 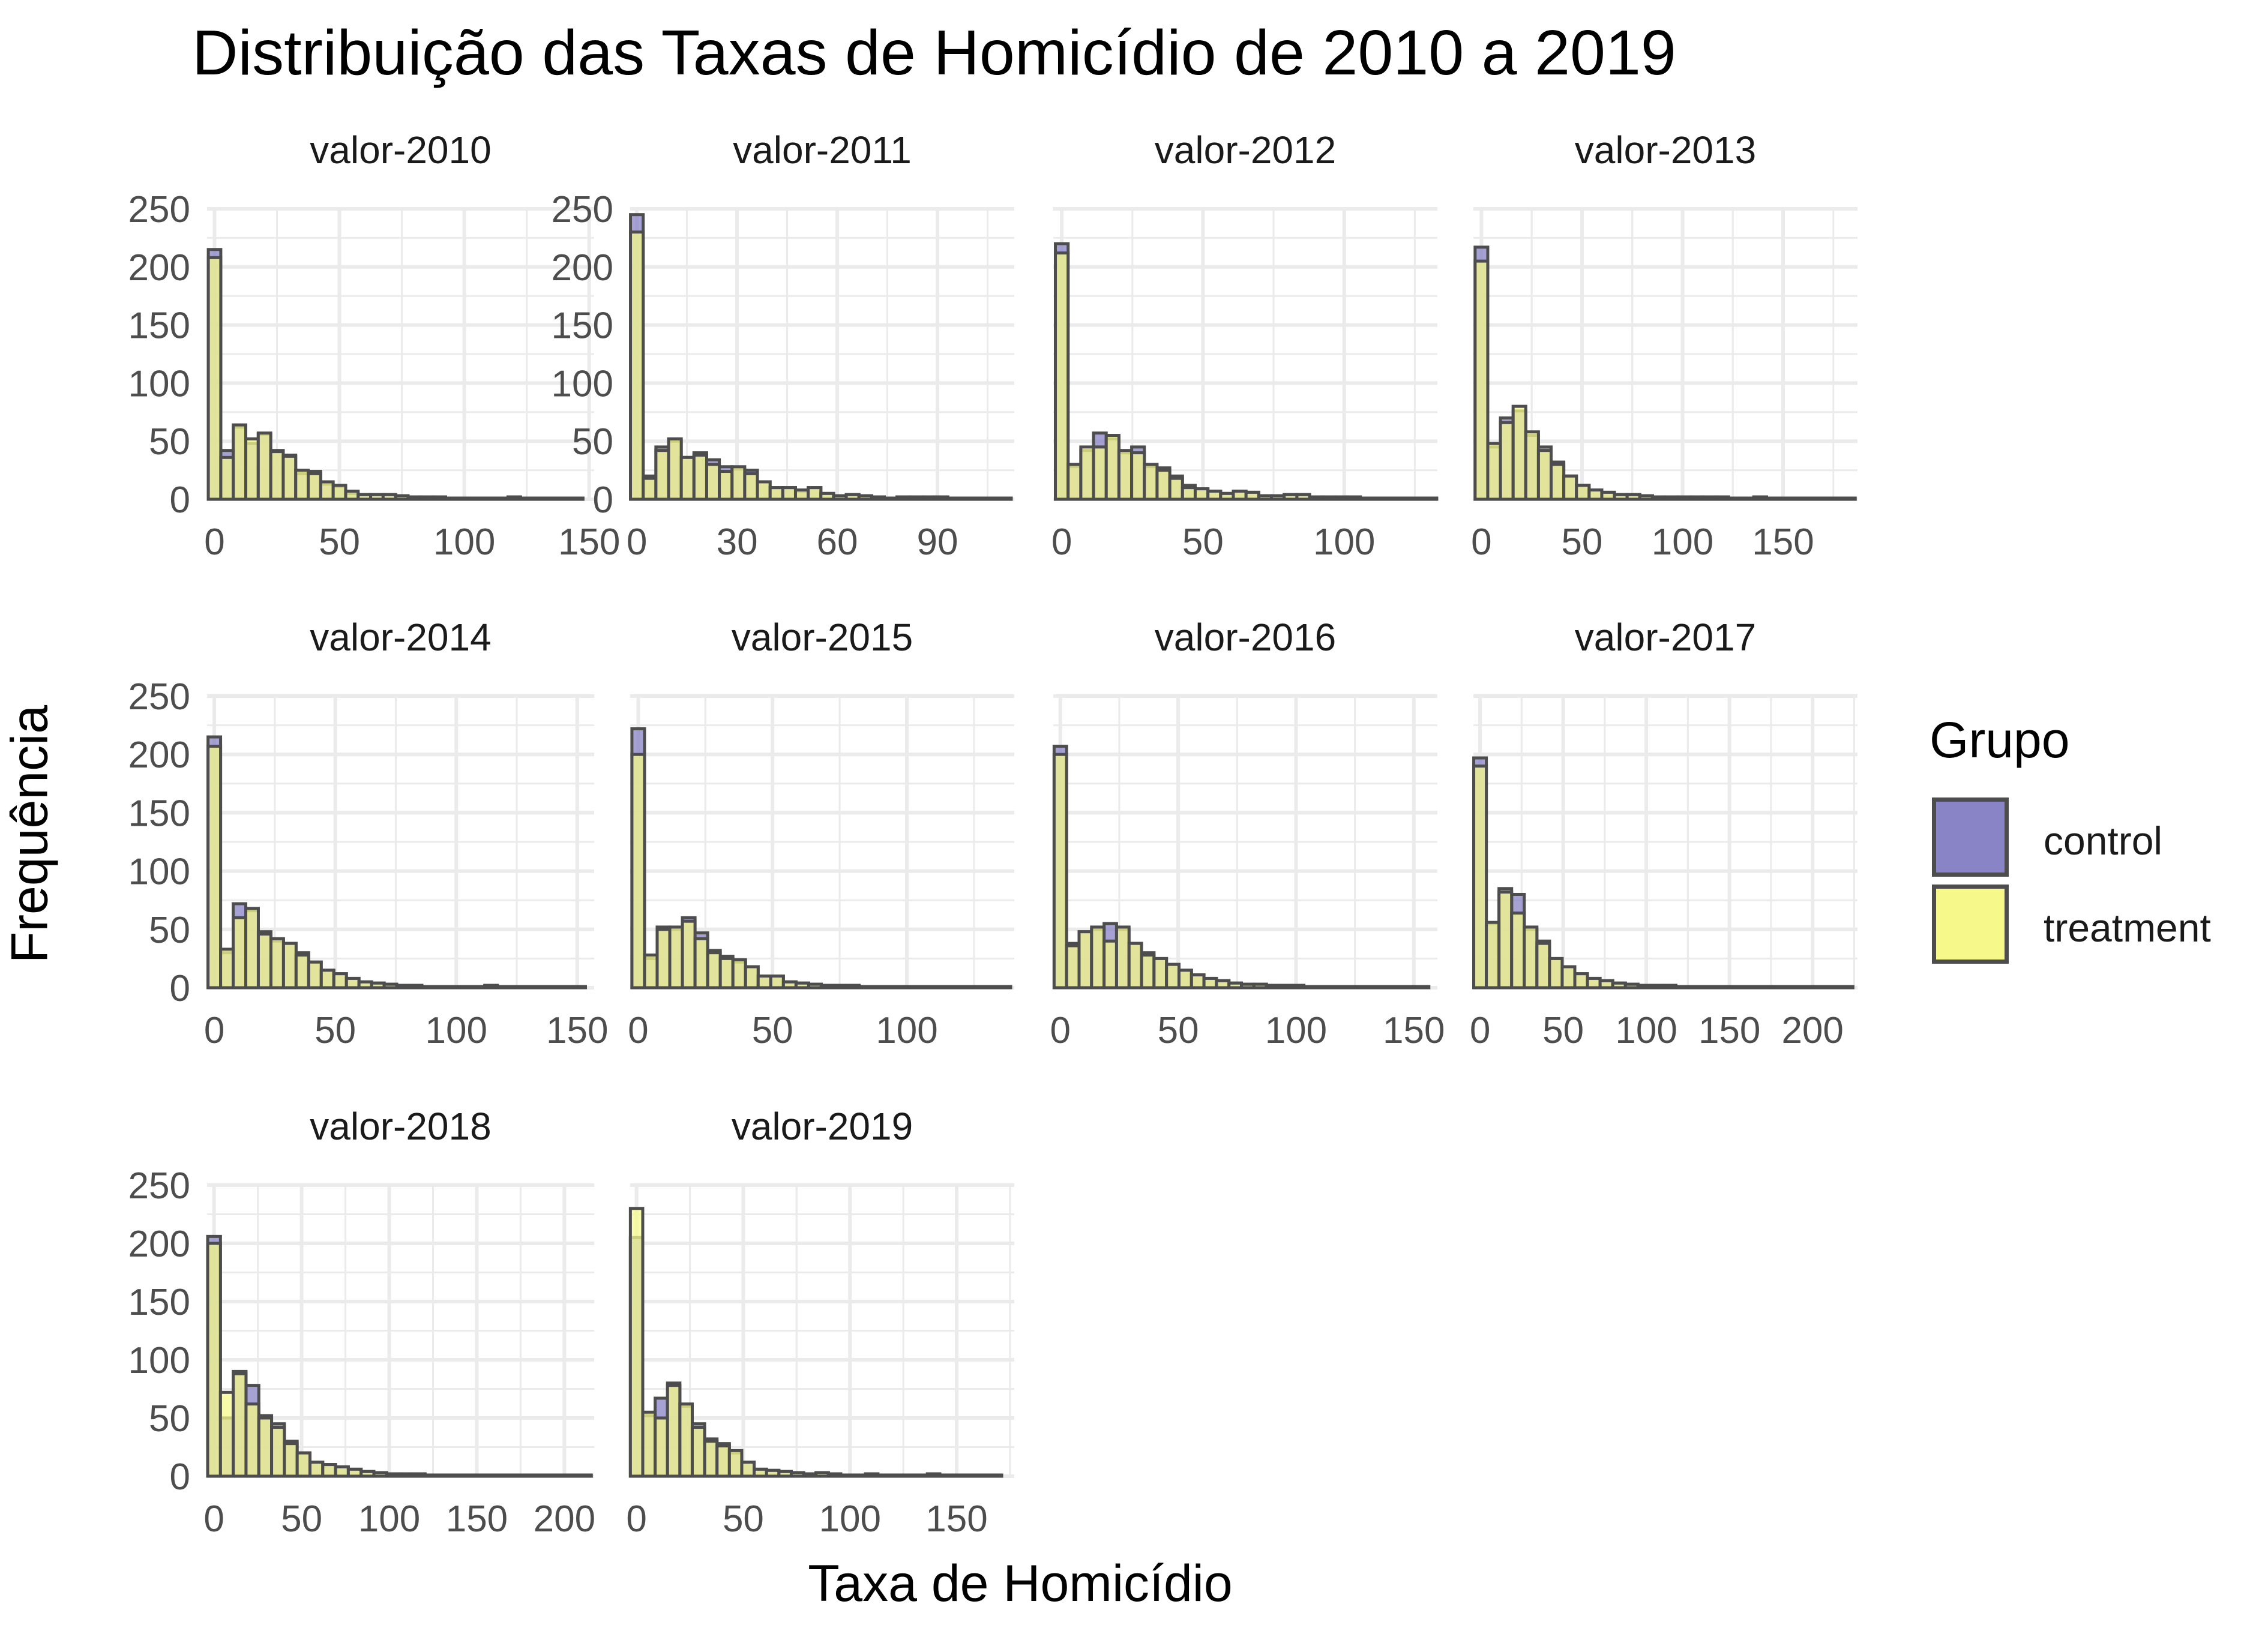 I want to click on facet-2-x-tick-label: 0, so click(x=637, y=542).